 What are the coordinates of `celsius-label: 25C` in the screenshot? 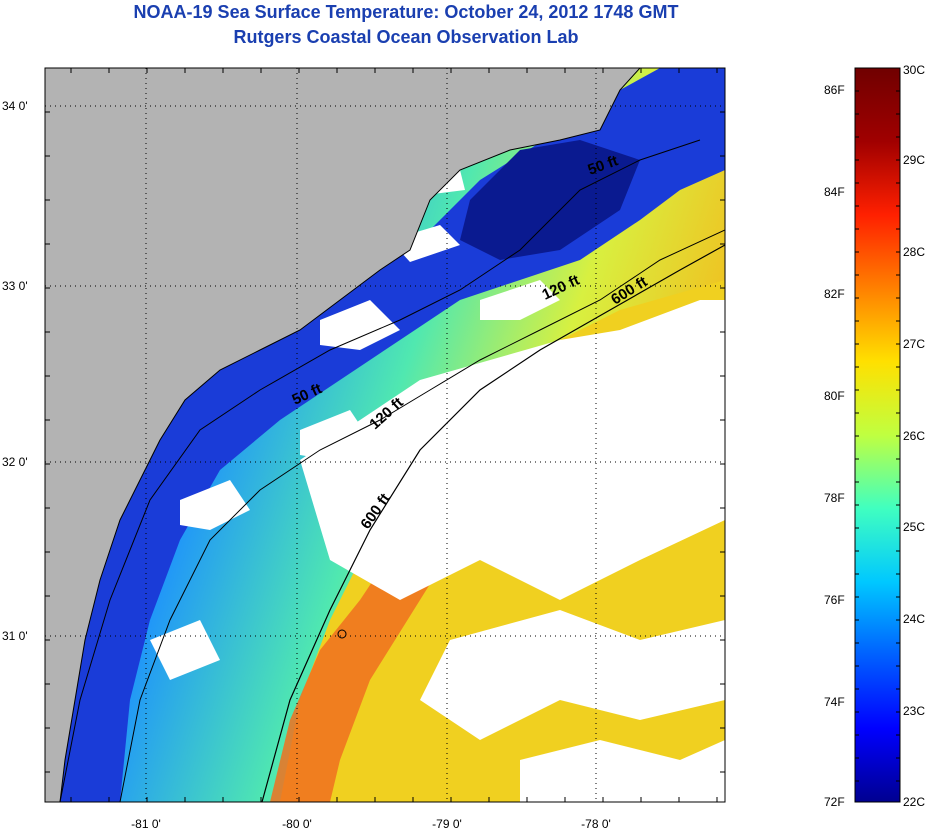 It's located at (914, 527).